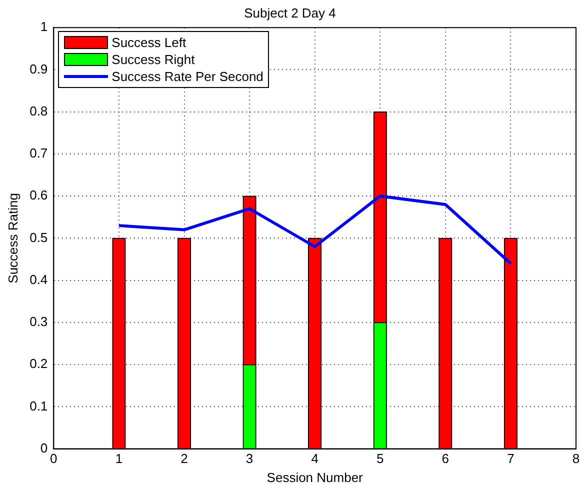  I want to click on legend-label: Success Rate Per Second, so click(188, 76).